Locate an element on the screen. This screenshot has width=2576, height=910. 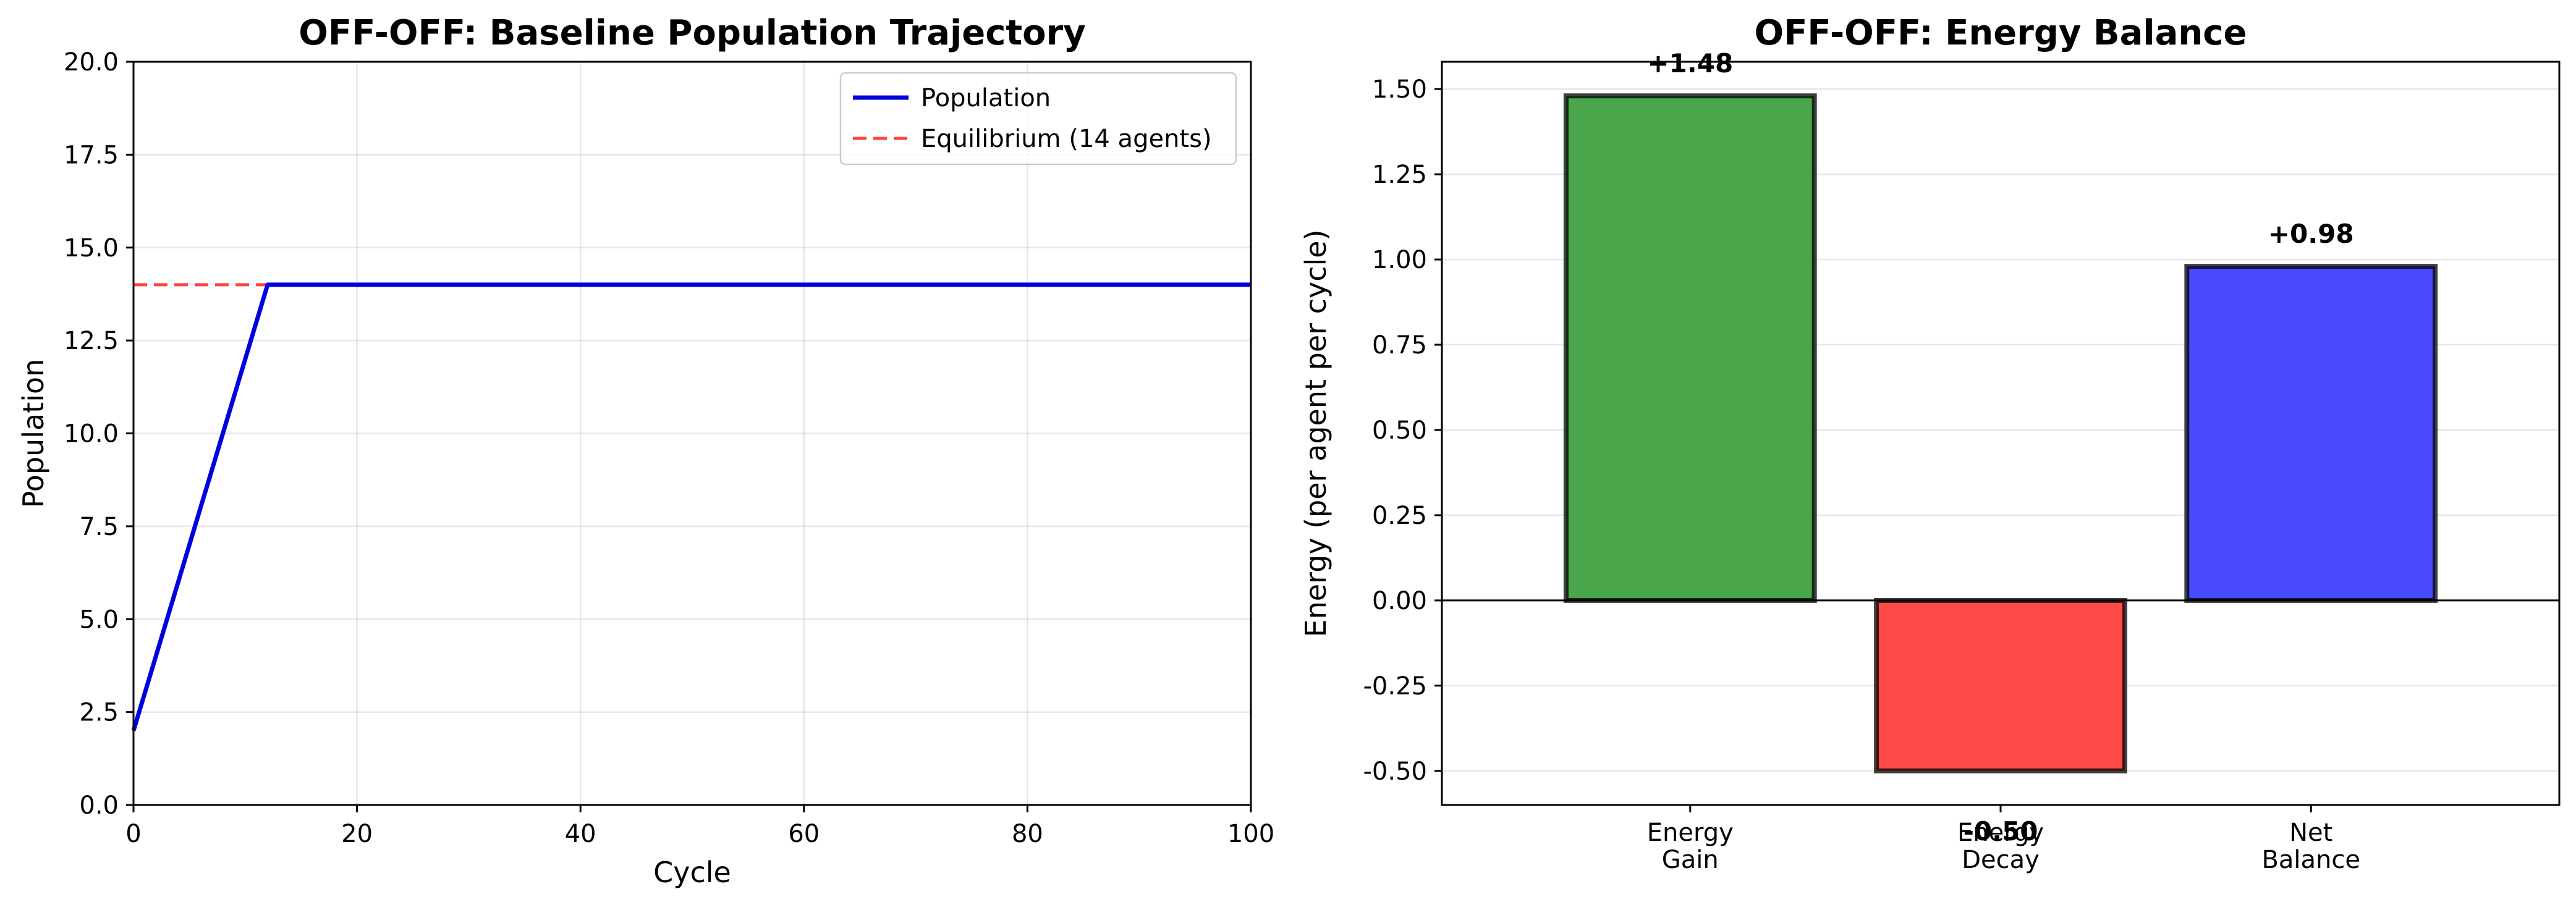
x-tick-label: 80 is located at coordinates (1027, 834).